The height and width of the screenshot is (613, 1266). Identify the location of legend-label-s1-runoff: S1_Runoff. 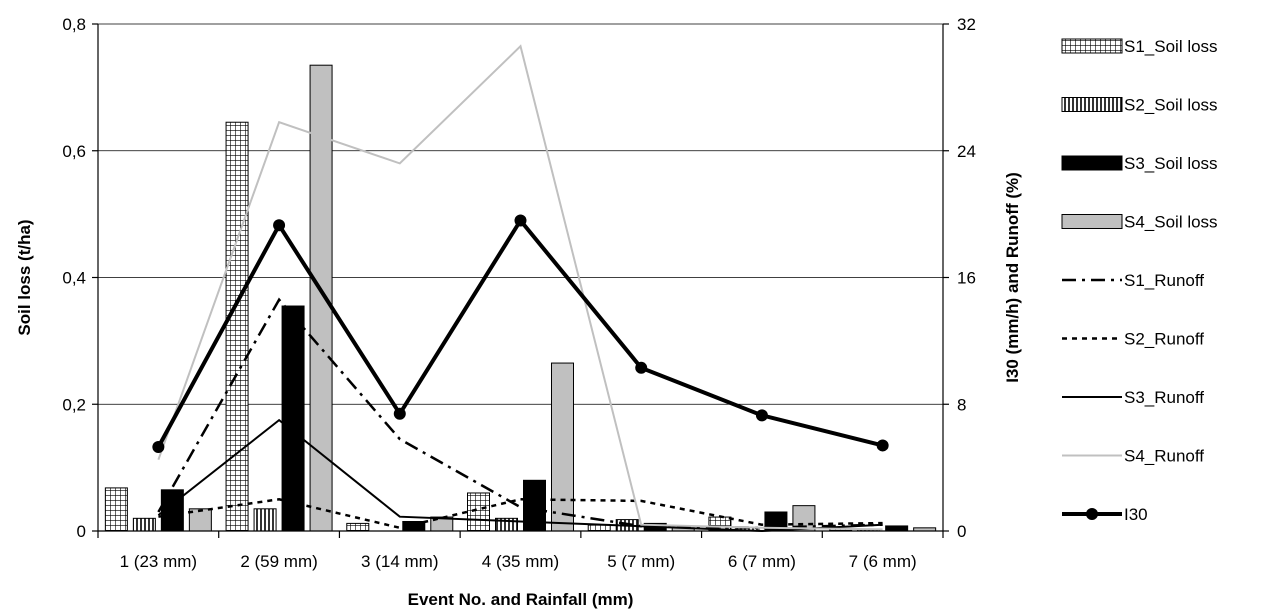
(1164, 280).